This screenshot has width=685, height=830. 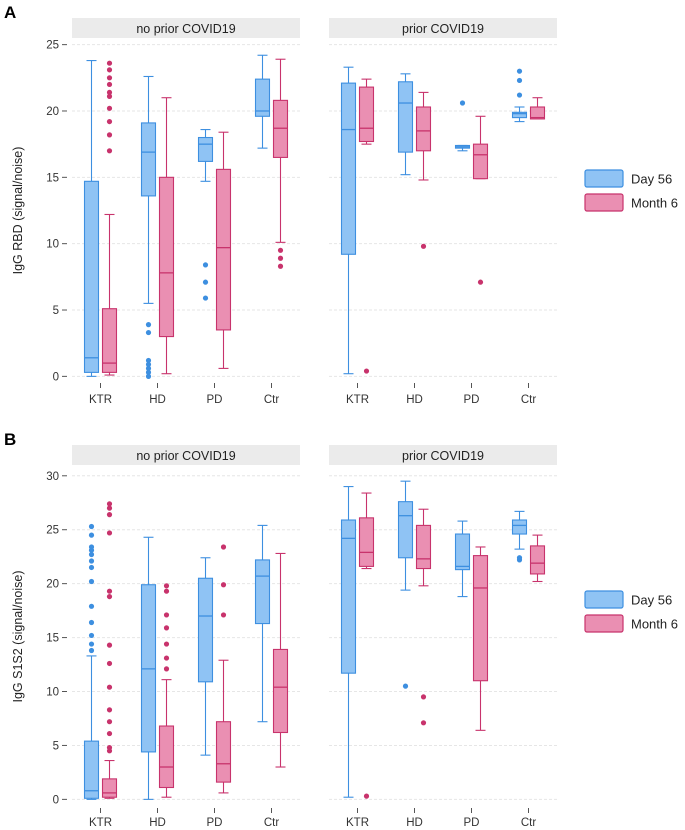 I want to click on legend-label-day56: Day 56, so click(x=651, y=179).